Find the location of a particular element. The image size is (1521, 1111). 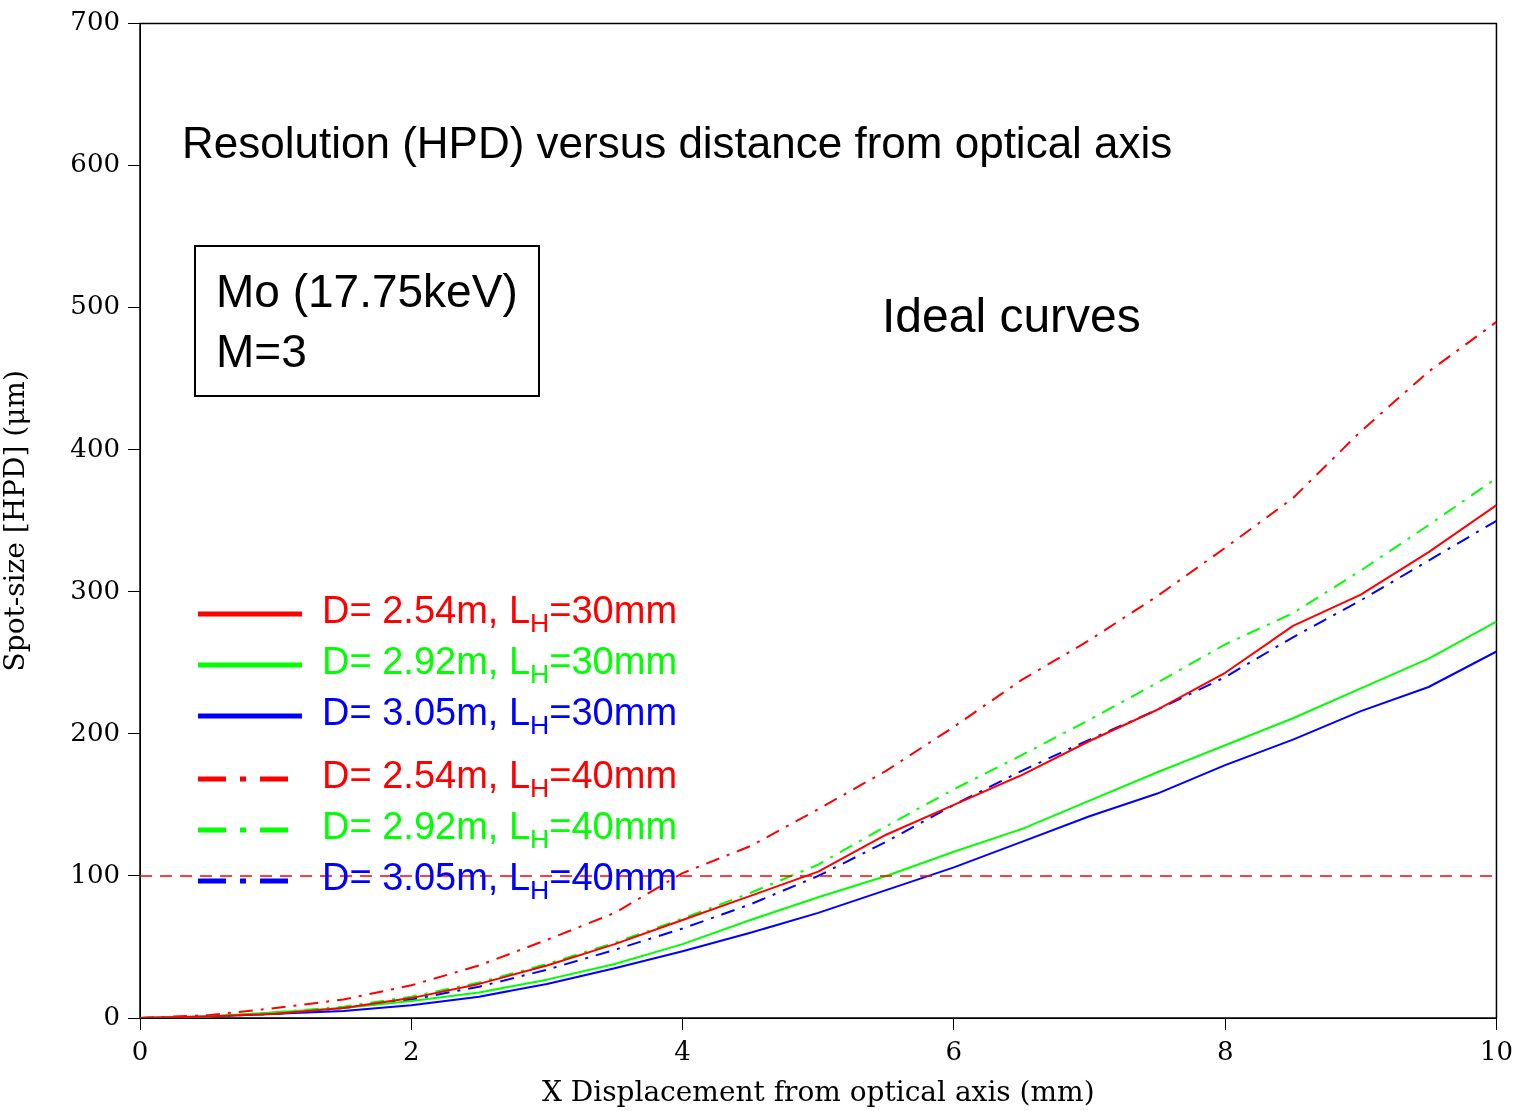

y-tick-label: 300 is located at coordinates (95, 589).